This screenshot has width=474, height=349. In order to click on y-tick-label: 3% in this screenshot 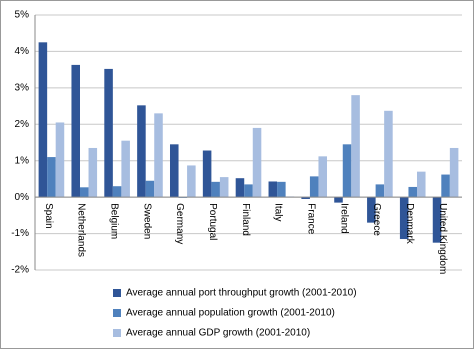, I will do `click(22, 87)`.